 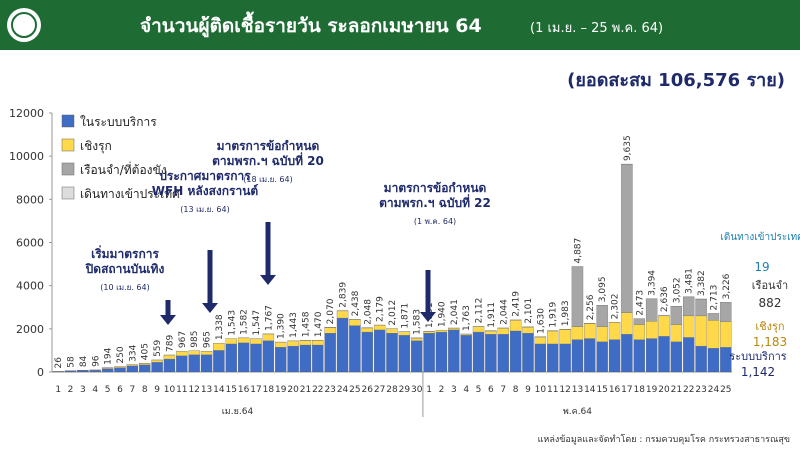 What do you see at coordinates (442, 314) in the screenshot?
I see `total-label: 1,940` at bounding box center [442, 314].